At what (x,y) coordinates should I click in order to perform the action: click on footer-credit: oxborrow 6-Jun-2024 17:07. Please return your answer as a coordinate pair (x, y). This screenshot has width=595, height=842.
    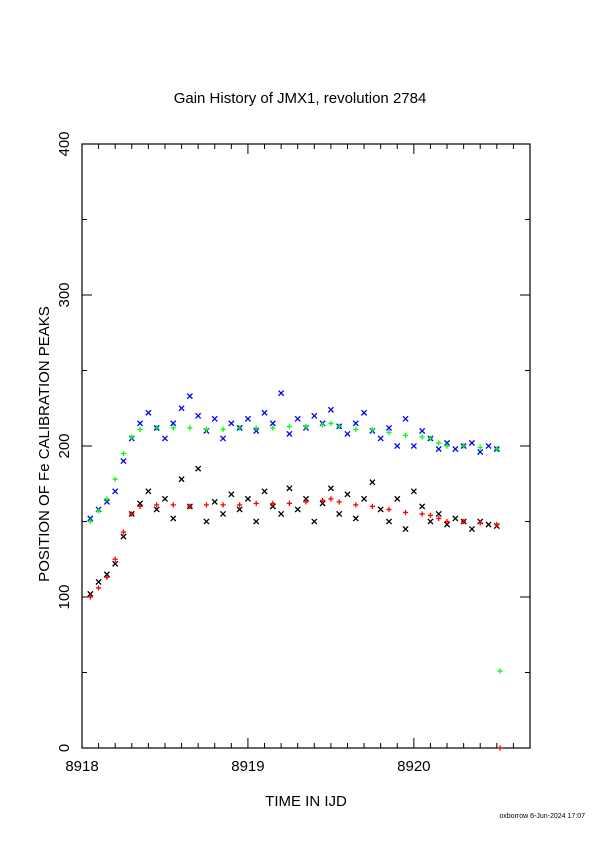
    Looking at the image, I should click on (542, 816).